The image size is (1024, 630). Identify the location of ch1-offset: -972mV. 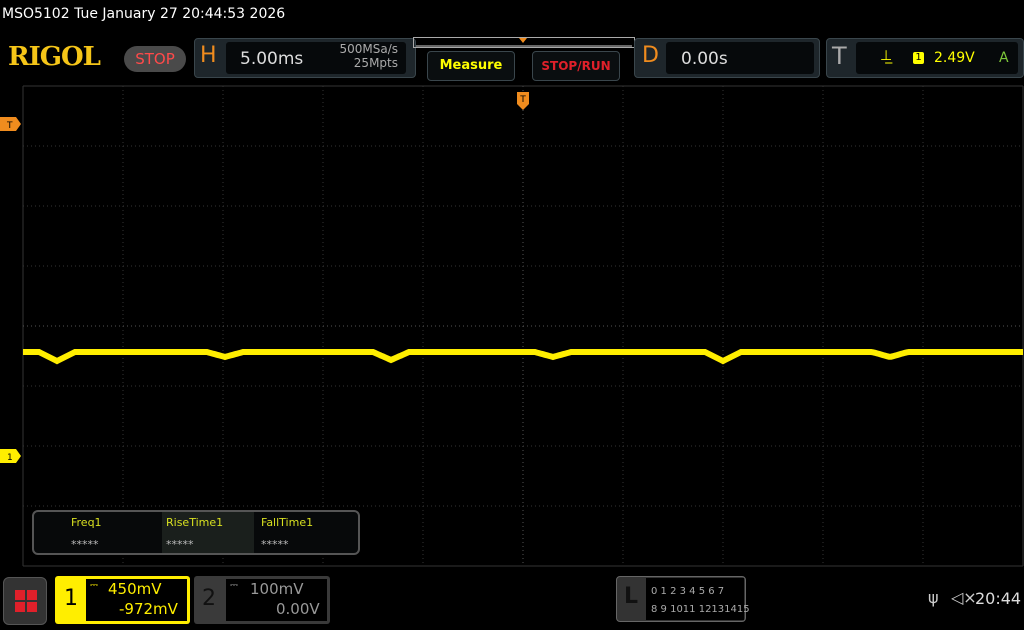
(148, 609).